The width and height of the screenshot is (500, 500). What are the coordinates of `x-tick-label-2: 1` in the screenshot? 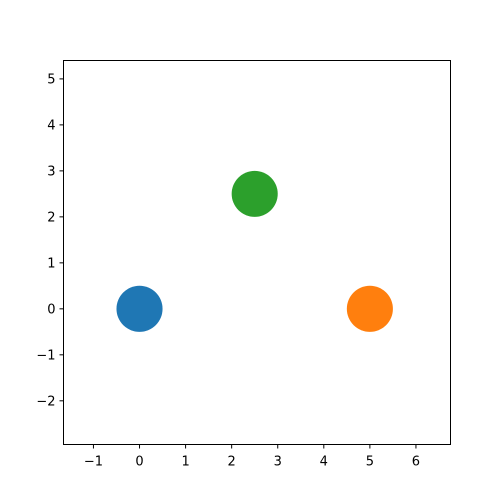 It's located at (185, 462).